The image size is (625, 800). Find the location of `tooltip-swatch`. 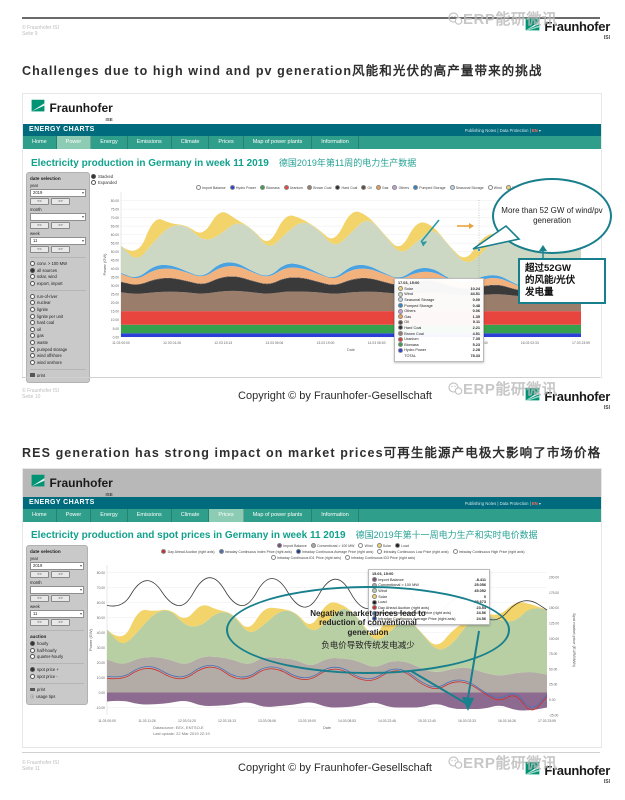

tooltip-swatch is located at coordinates (374, 580).